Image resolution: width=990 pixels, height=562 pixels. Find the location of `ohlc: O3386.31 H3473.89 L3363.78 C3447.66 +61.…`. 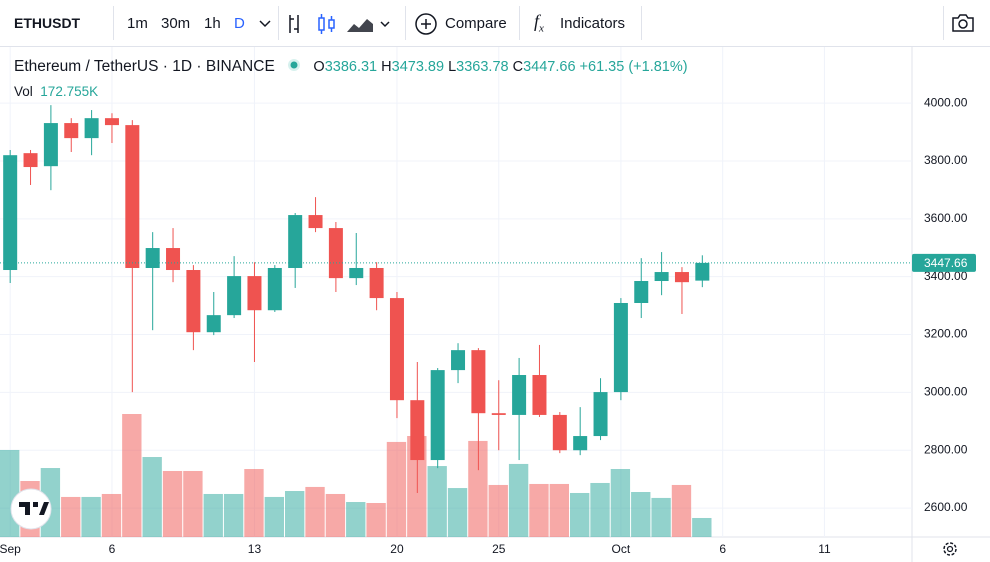

ohlc: O3386.31 H3473.89 L3363.78 C3447.66 +61.… is located at coordinates (500, 67).